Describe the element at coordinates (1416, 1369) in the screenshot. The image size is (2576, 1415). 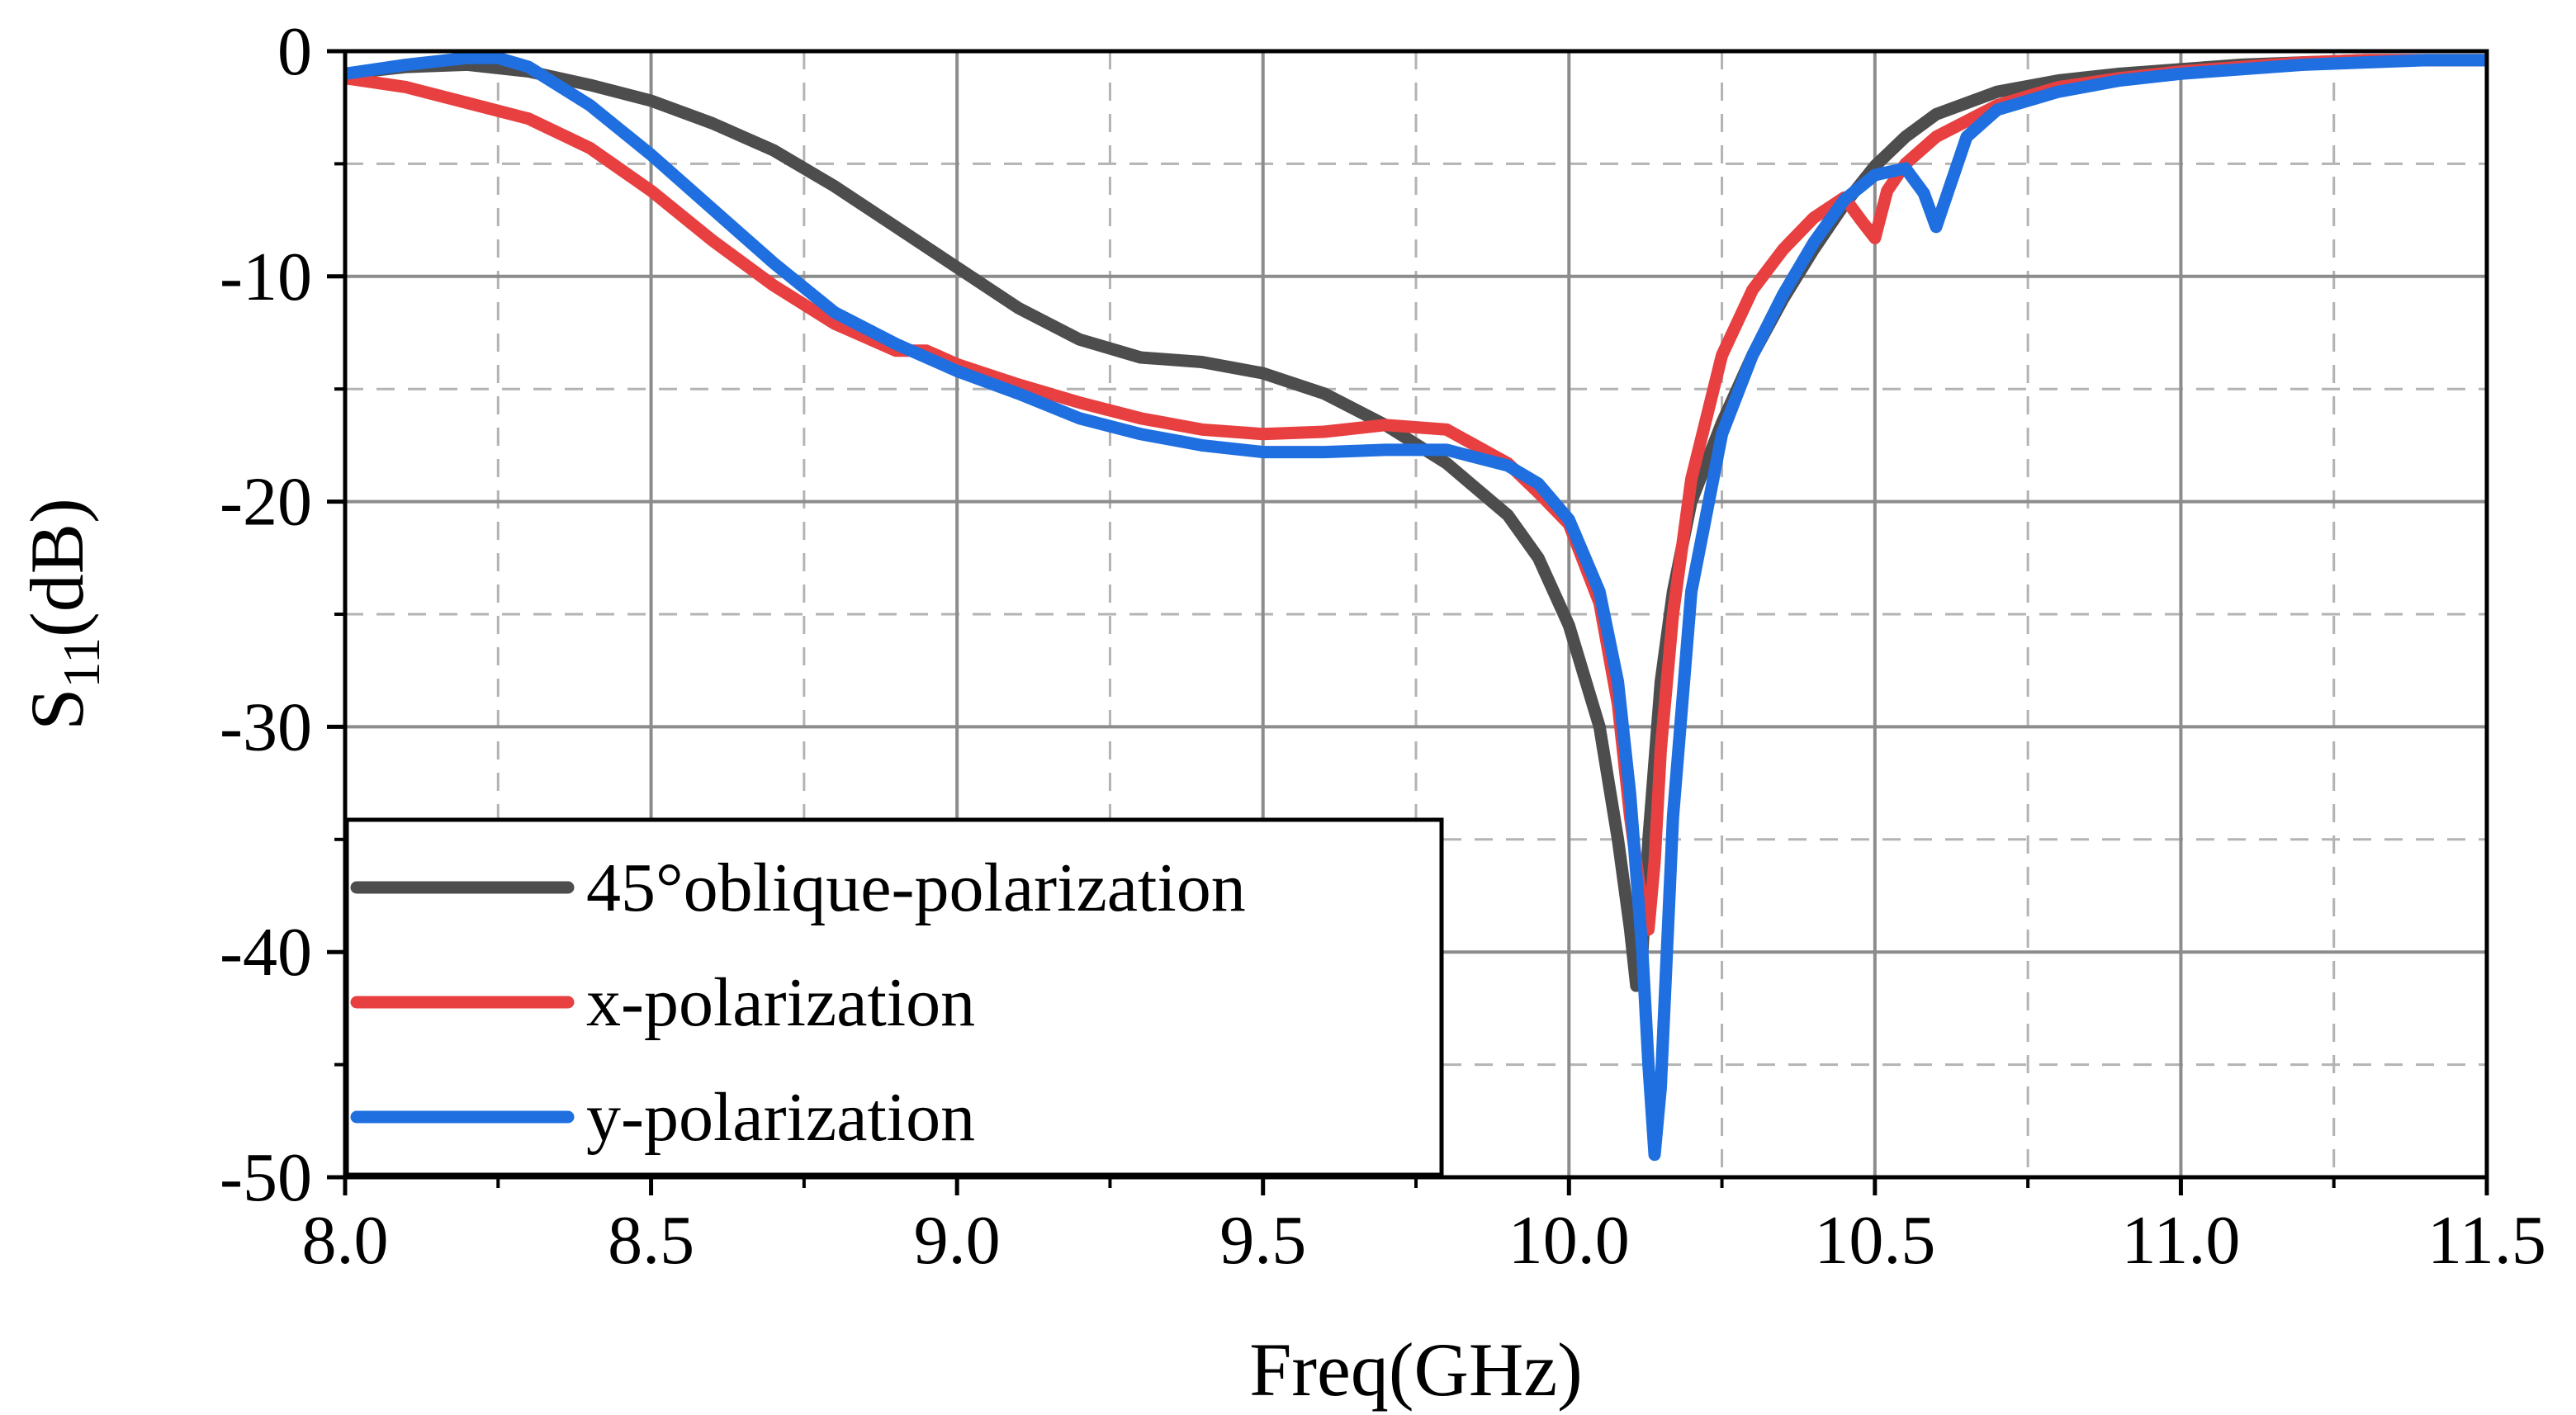
I see `x-axis-title: Freq(GHz)` at that location.